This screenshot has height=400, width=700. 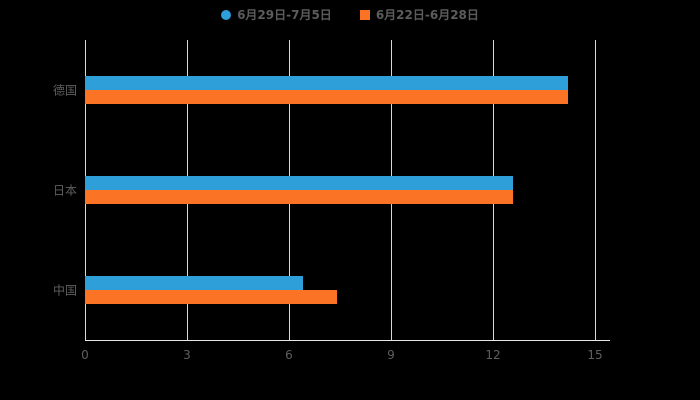 I want to click on legend-item-series2: 6月22日-6月28日, so click(x=419, y=14).